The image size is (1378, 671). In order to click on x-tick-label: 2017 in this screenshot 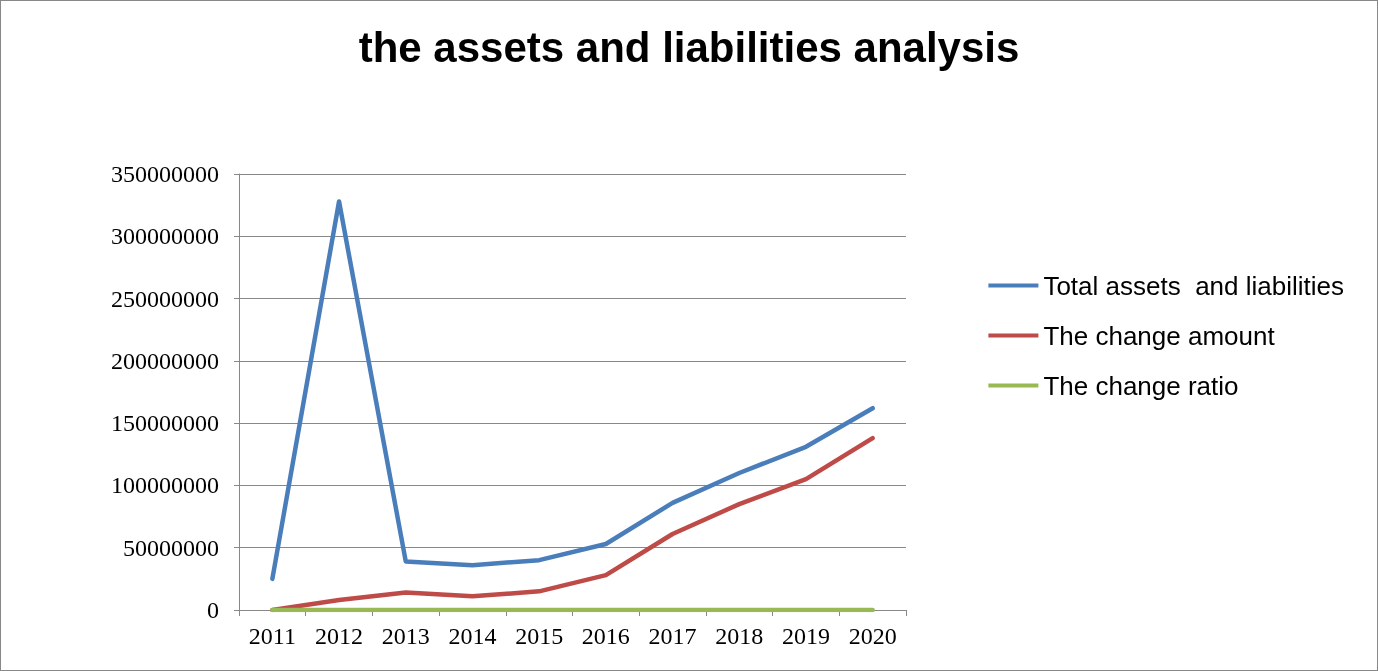, I will do `click(672, 636)`.